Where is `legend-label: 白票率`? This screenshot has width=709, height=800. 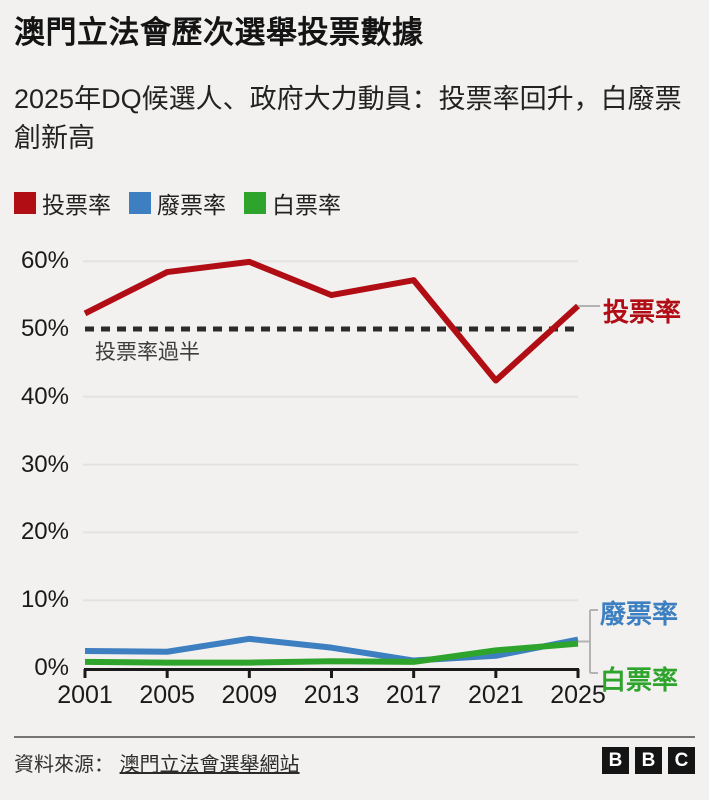
legend-label: 白票率 is located at coordinates (306, 205).